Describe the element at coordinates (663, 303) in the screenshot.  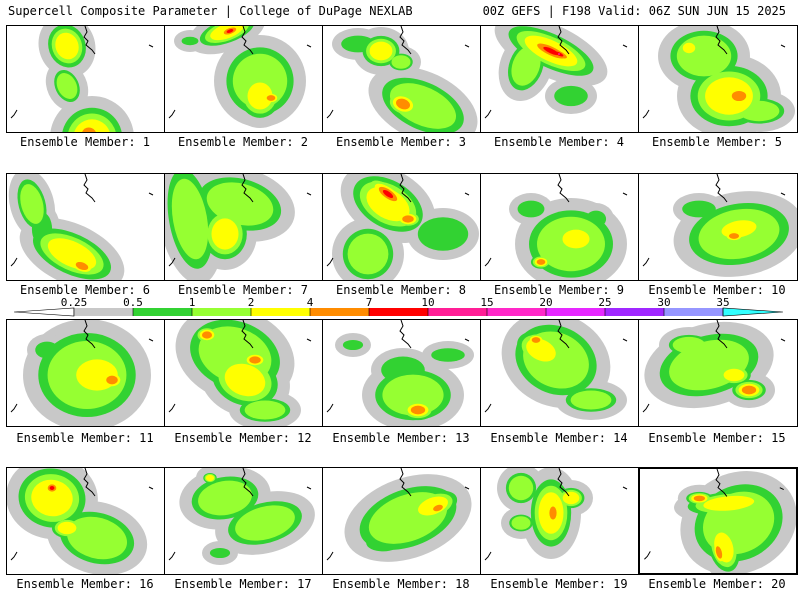
I see `colorbar-tick-label: 30` at that location.